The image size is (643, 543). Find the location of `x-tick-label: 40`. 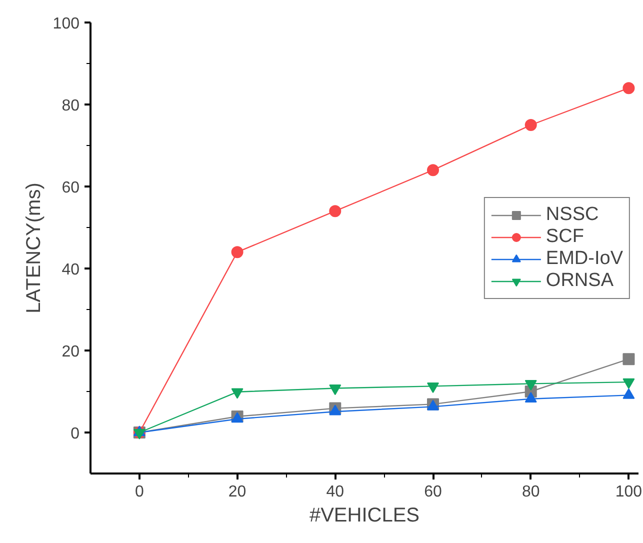

x-tick-label: 40 is located at coordinates (335, 492).